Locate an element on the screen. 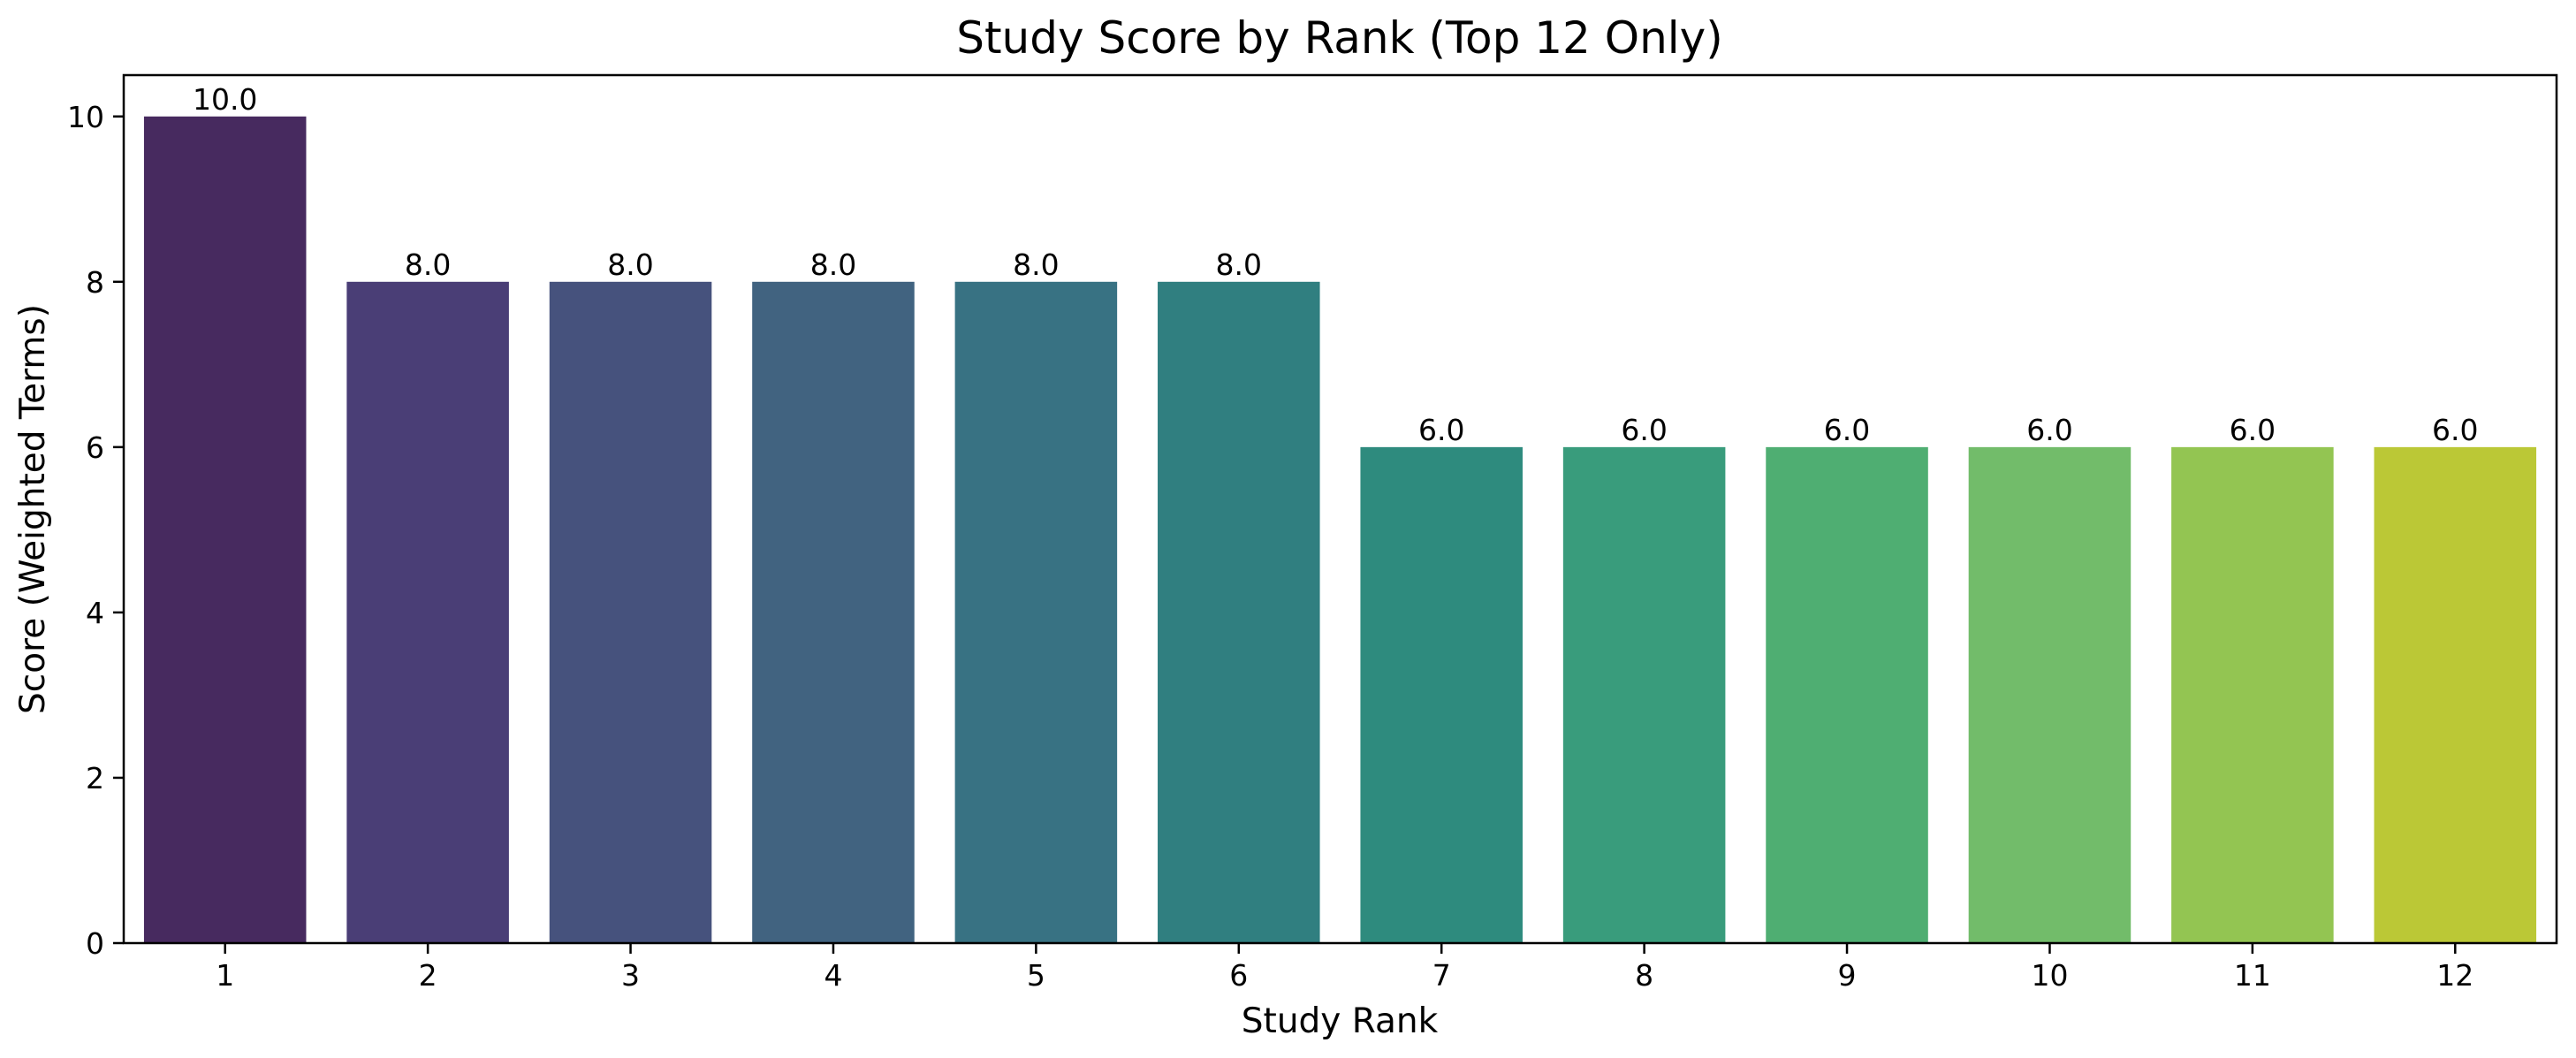 The image size is (2576, 1058). x-tick-label: 9 is located at coordinates (1847, 975).